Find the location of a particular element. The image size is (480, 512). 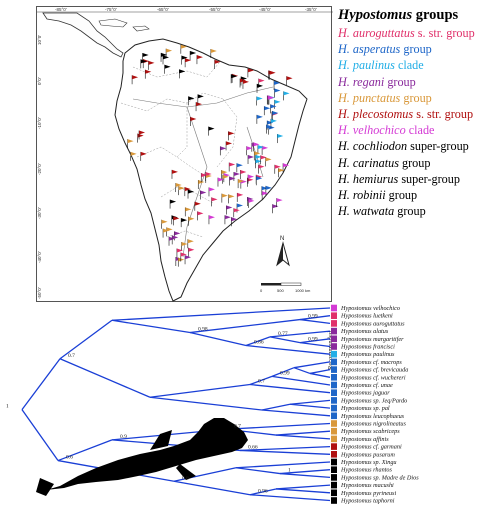

scale-label-1000: 1000 km is located at coordinates (303, 290).